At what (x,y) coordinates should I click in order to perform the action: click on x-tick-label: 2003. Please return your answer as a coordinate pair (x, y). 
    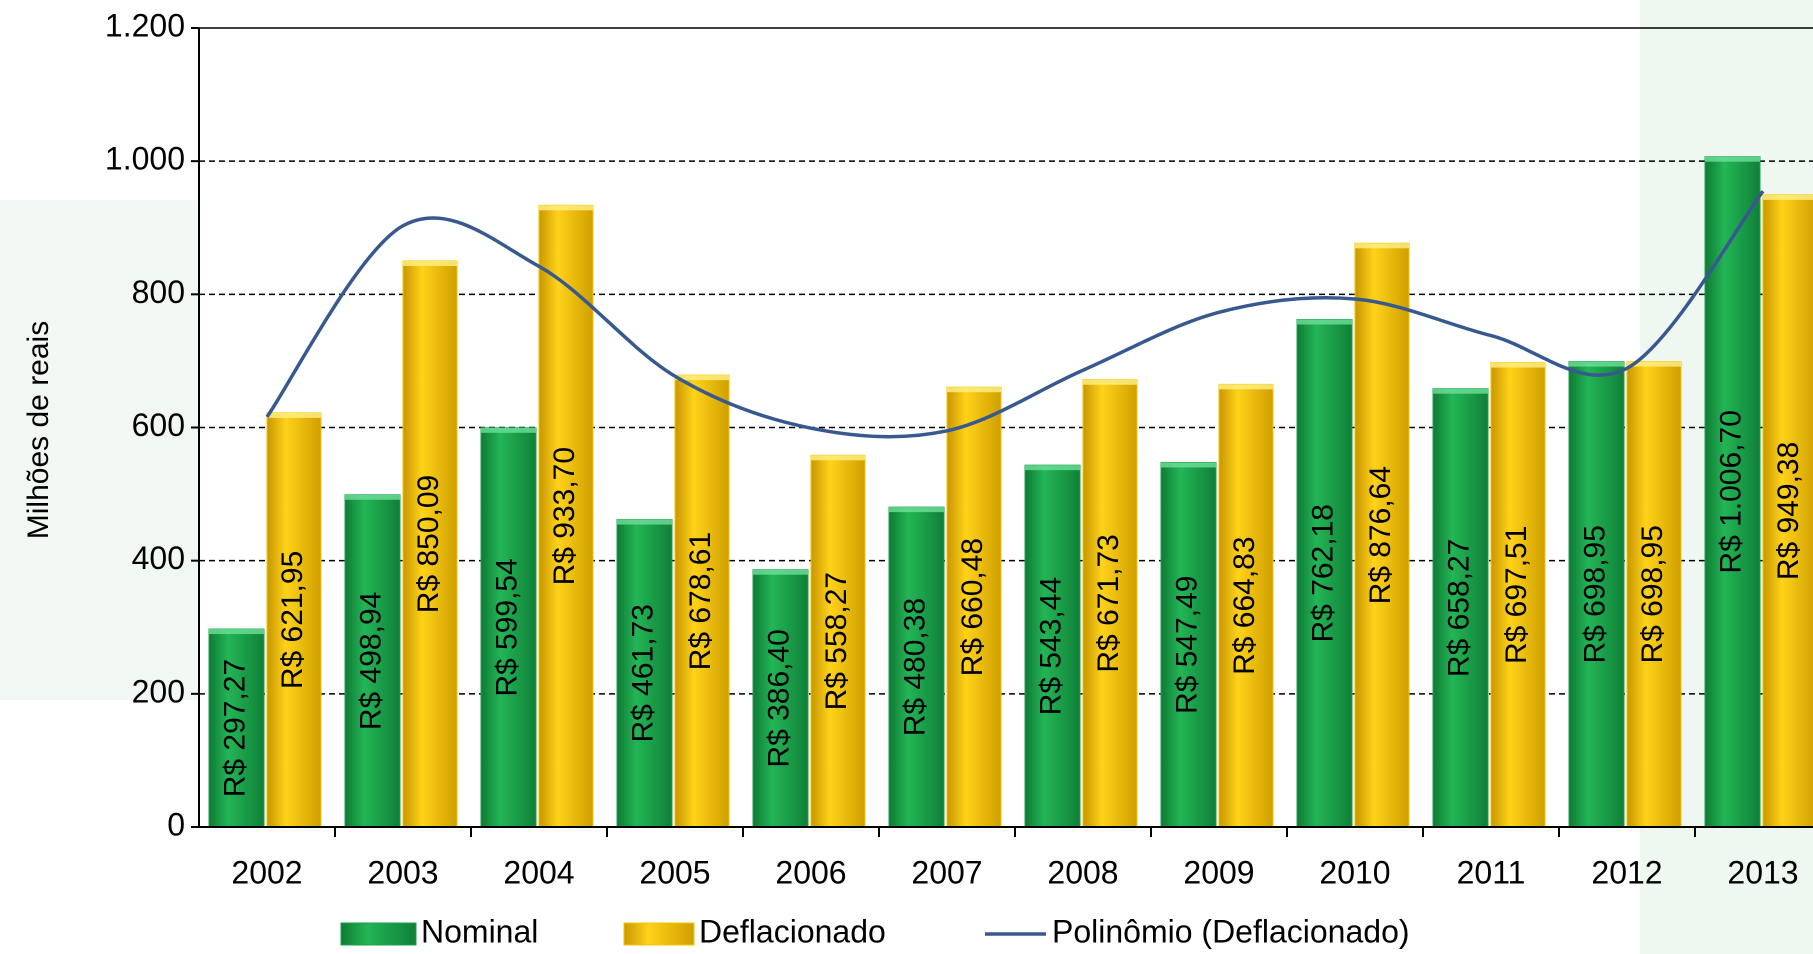
    Looking at the image, I should click on (402, 872).